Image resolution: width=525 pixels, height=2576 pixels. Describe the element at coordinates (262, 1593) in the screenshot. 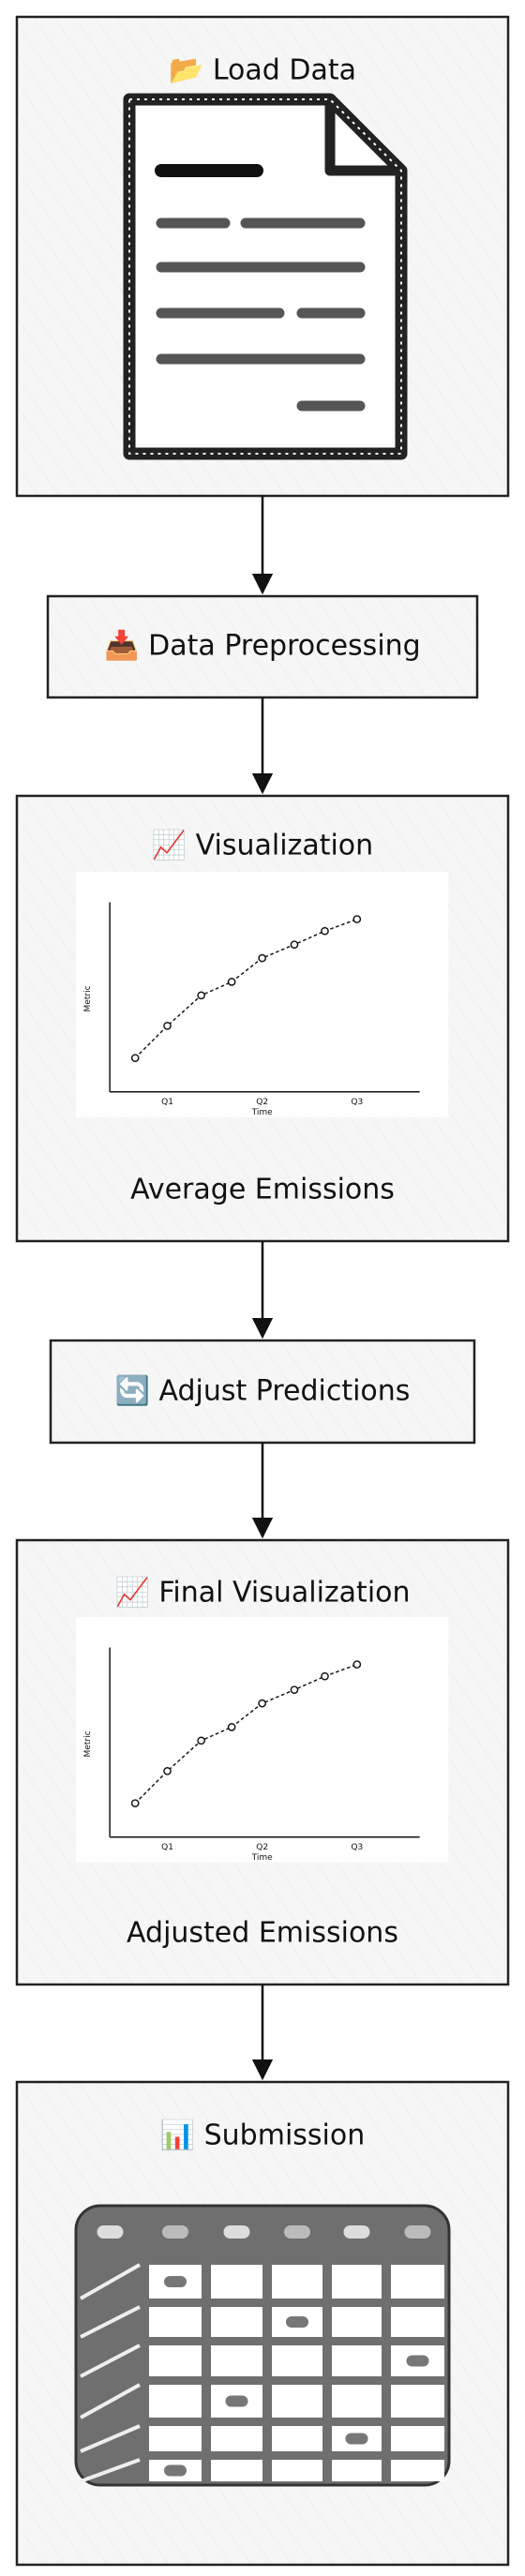

I see `node-label: 📈 Final Visualization` at that location.